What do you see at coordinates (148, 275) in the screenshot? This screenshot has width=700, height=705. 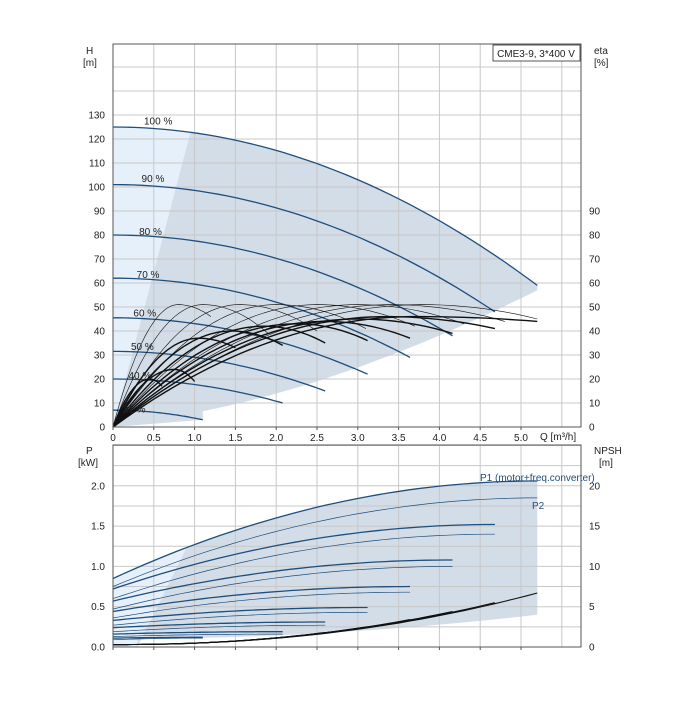 I see `speed-label: 70 %` at bounding box center [148, 275].